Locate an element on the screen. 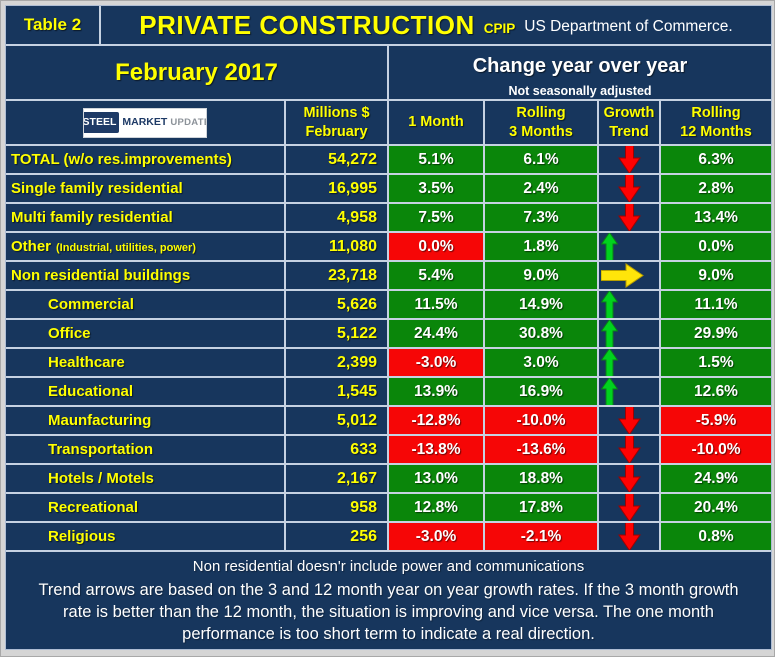 The image size is (775, 657). millions-cell: 54,272 is located at coordinates (337, 160).